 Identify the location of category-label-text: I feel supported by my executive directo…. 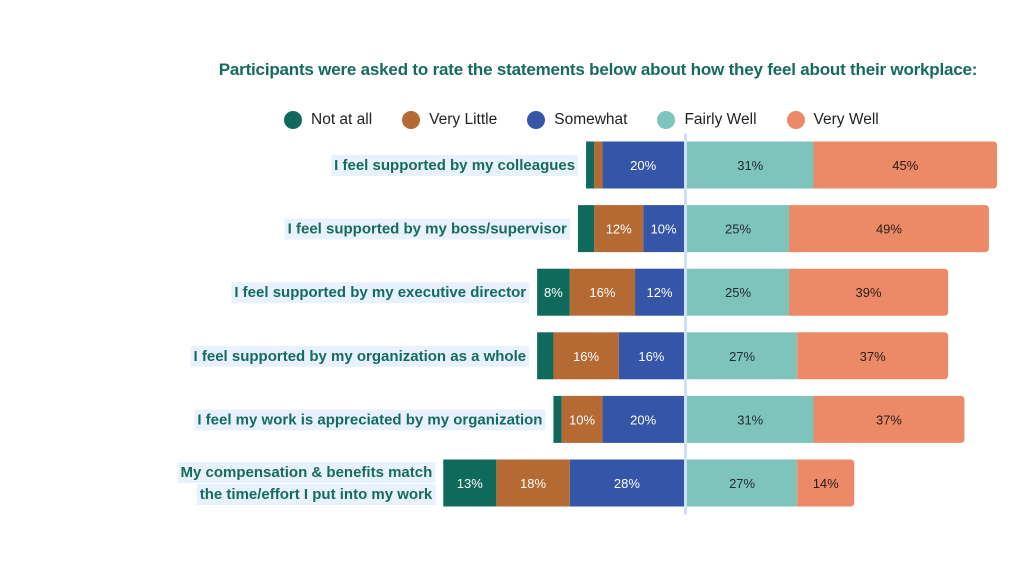
(380, 292).